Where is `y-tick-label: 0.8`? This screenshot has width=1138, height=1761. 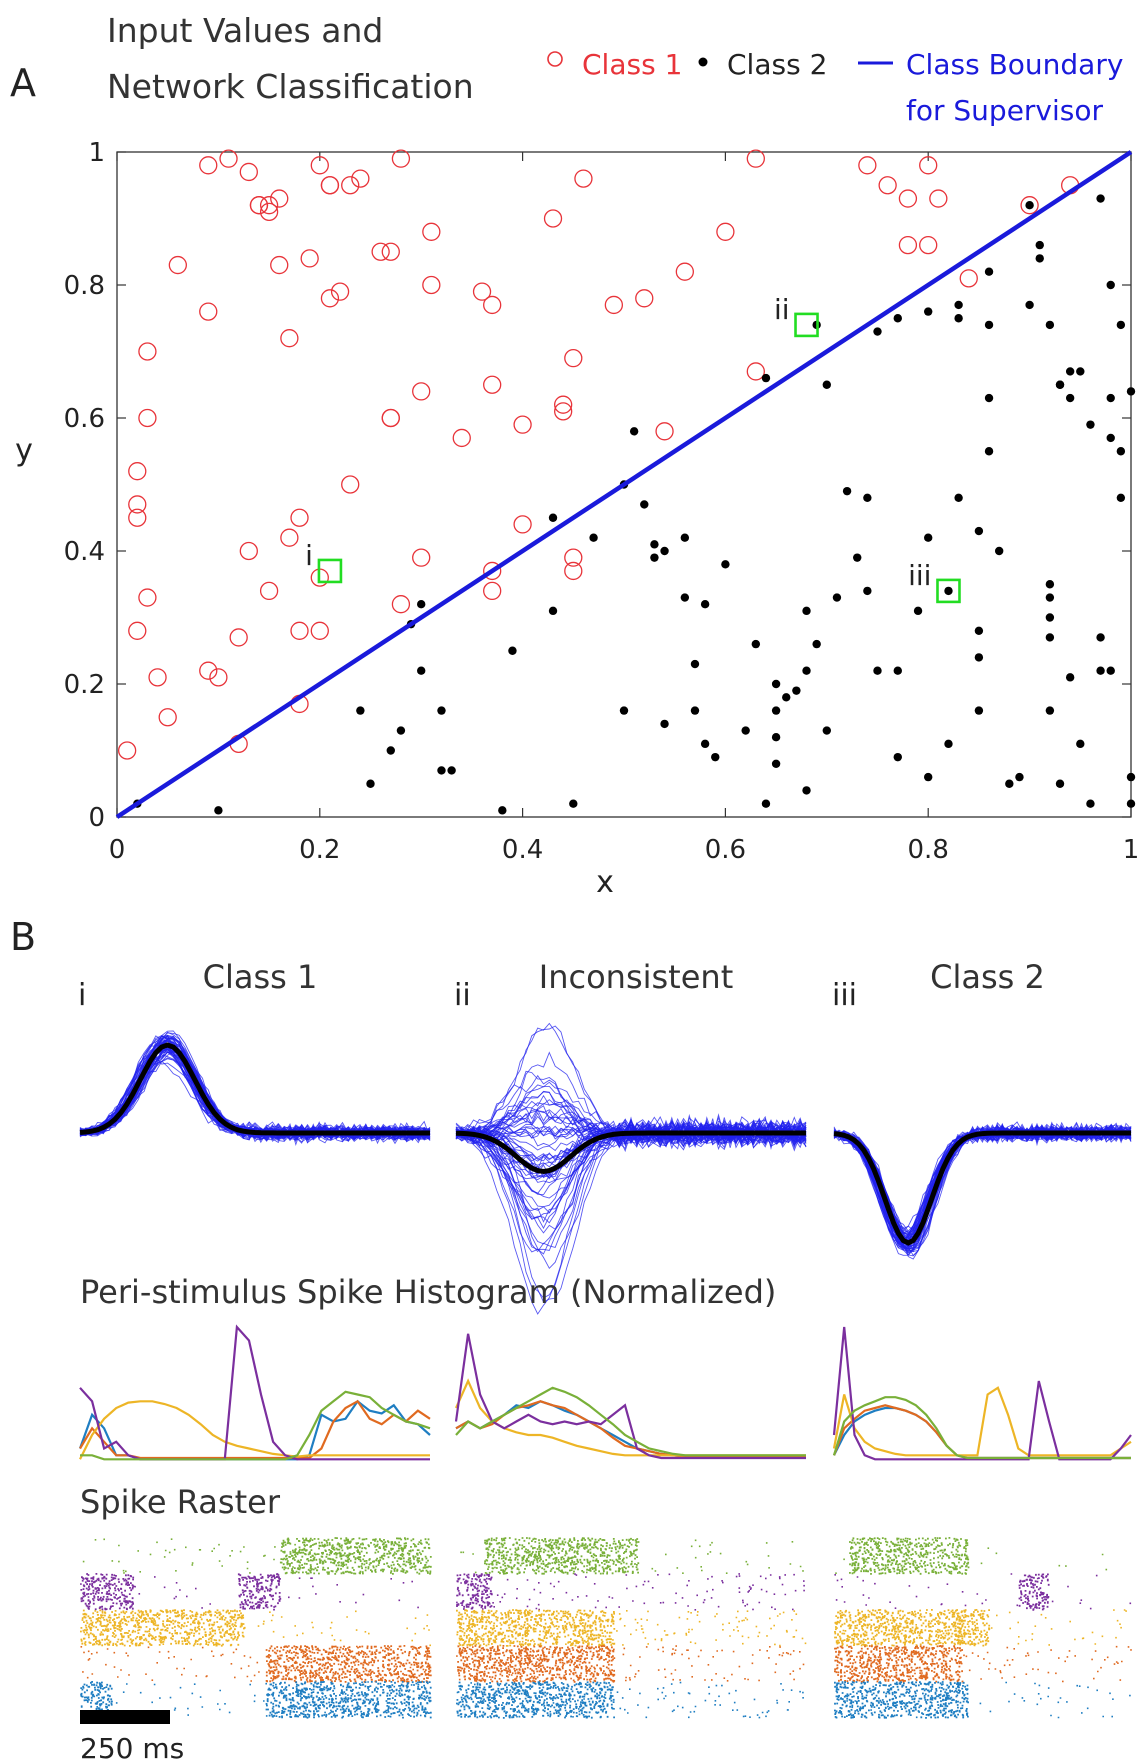
y-tick-label: 0.8 is located at coordinates (84, 286).